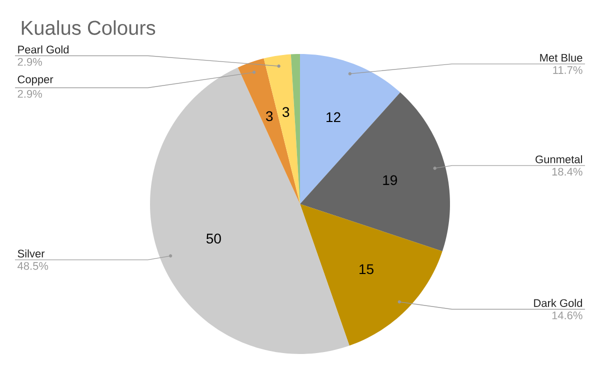 Image resolution: width=600 pixels, height=371 pixels. What do you see at coordinates (89, 27) in the screenshot?
I see `chart-title: Kualus Colours` at bounding box center [89, 27].